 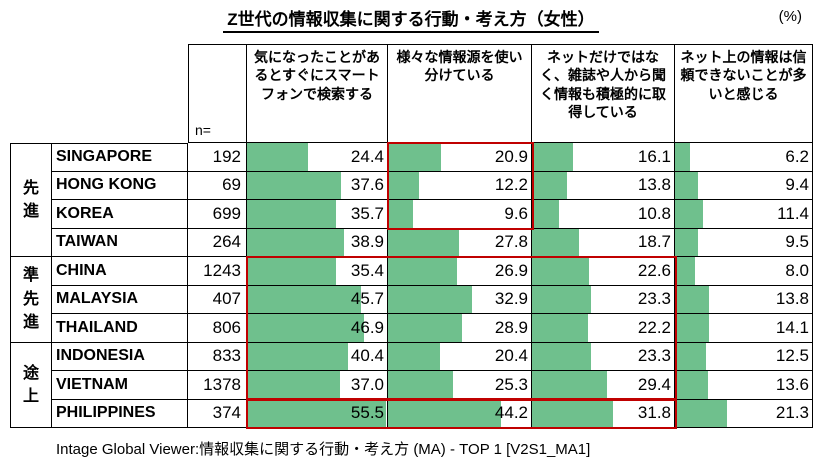 I want to click on country-cell: PHILIPPINES, so click(x=120, y=413).